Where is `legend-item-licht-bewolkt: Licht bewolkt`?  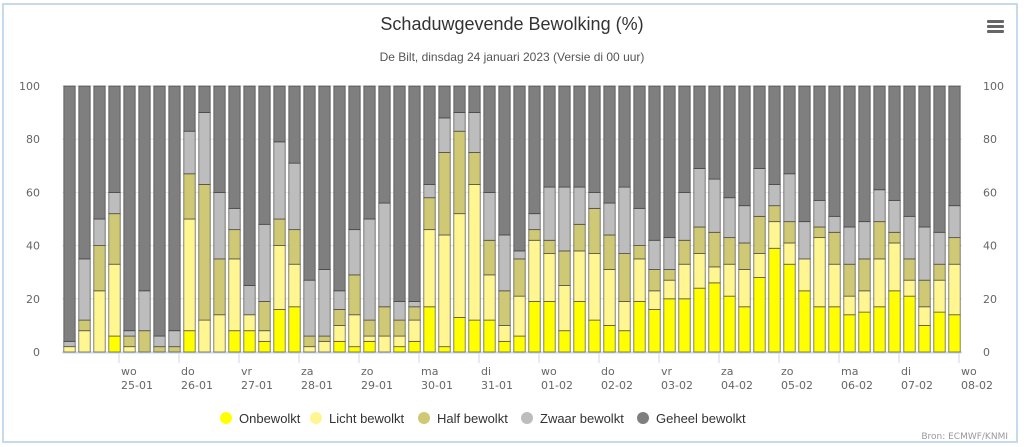 legend-item-licht-bewolkt: Licht bewolkt is located at coordinates (357, 418).